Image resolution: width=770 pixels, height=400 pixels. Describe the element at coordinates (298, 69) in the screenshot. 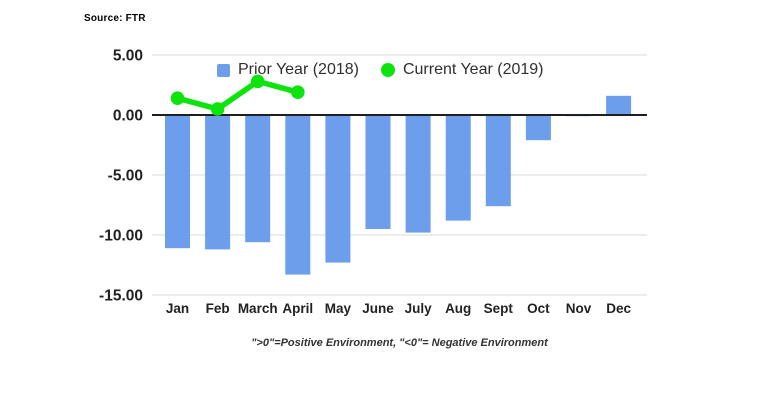

I see `legend-label-prior-year: Prior Year (2018)` at that location.